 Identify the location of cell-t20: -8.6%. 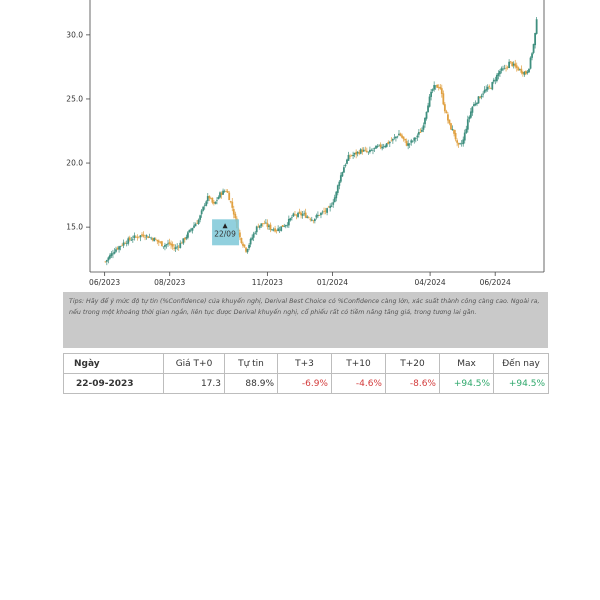
(412, 383).